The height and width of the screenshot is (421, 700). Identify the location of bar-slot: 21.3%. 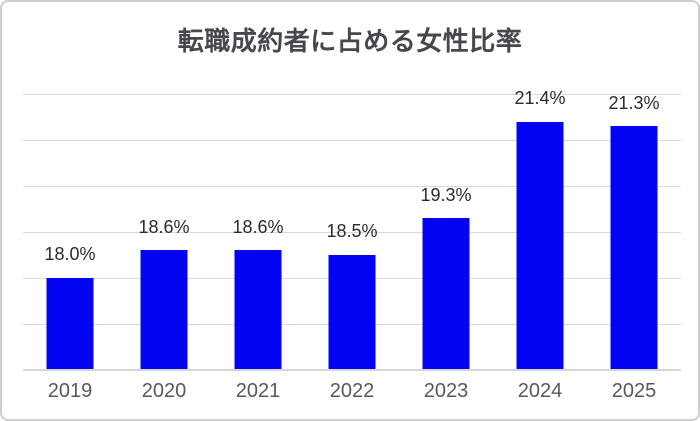
(634, 231).